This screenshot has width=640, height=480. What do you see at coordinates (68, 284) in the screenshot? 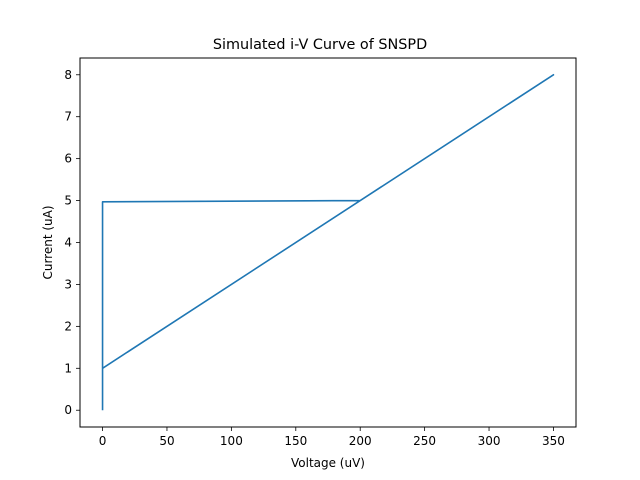
I see `y-tick-label: 3` at bounding box center [68, 284].